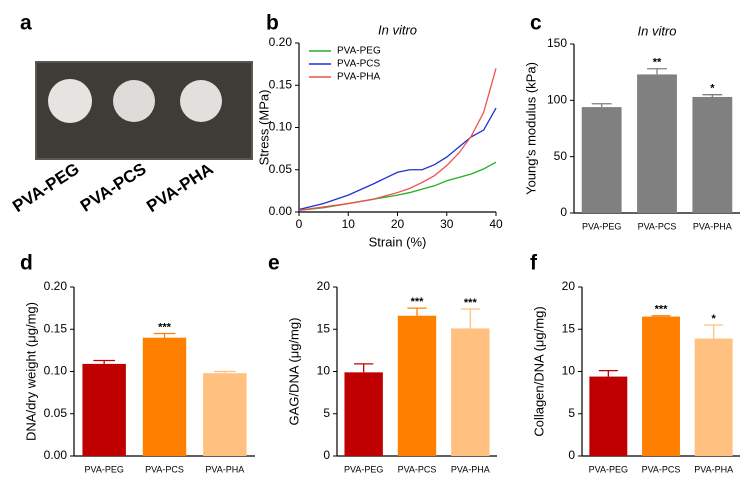 This screenshot has width=756, height=501. Describe the element at coordinates (349, 224) in the screenshot. I see `x-tick-label: 10` at that location.